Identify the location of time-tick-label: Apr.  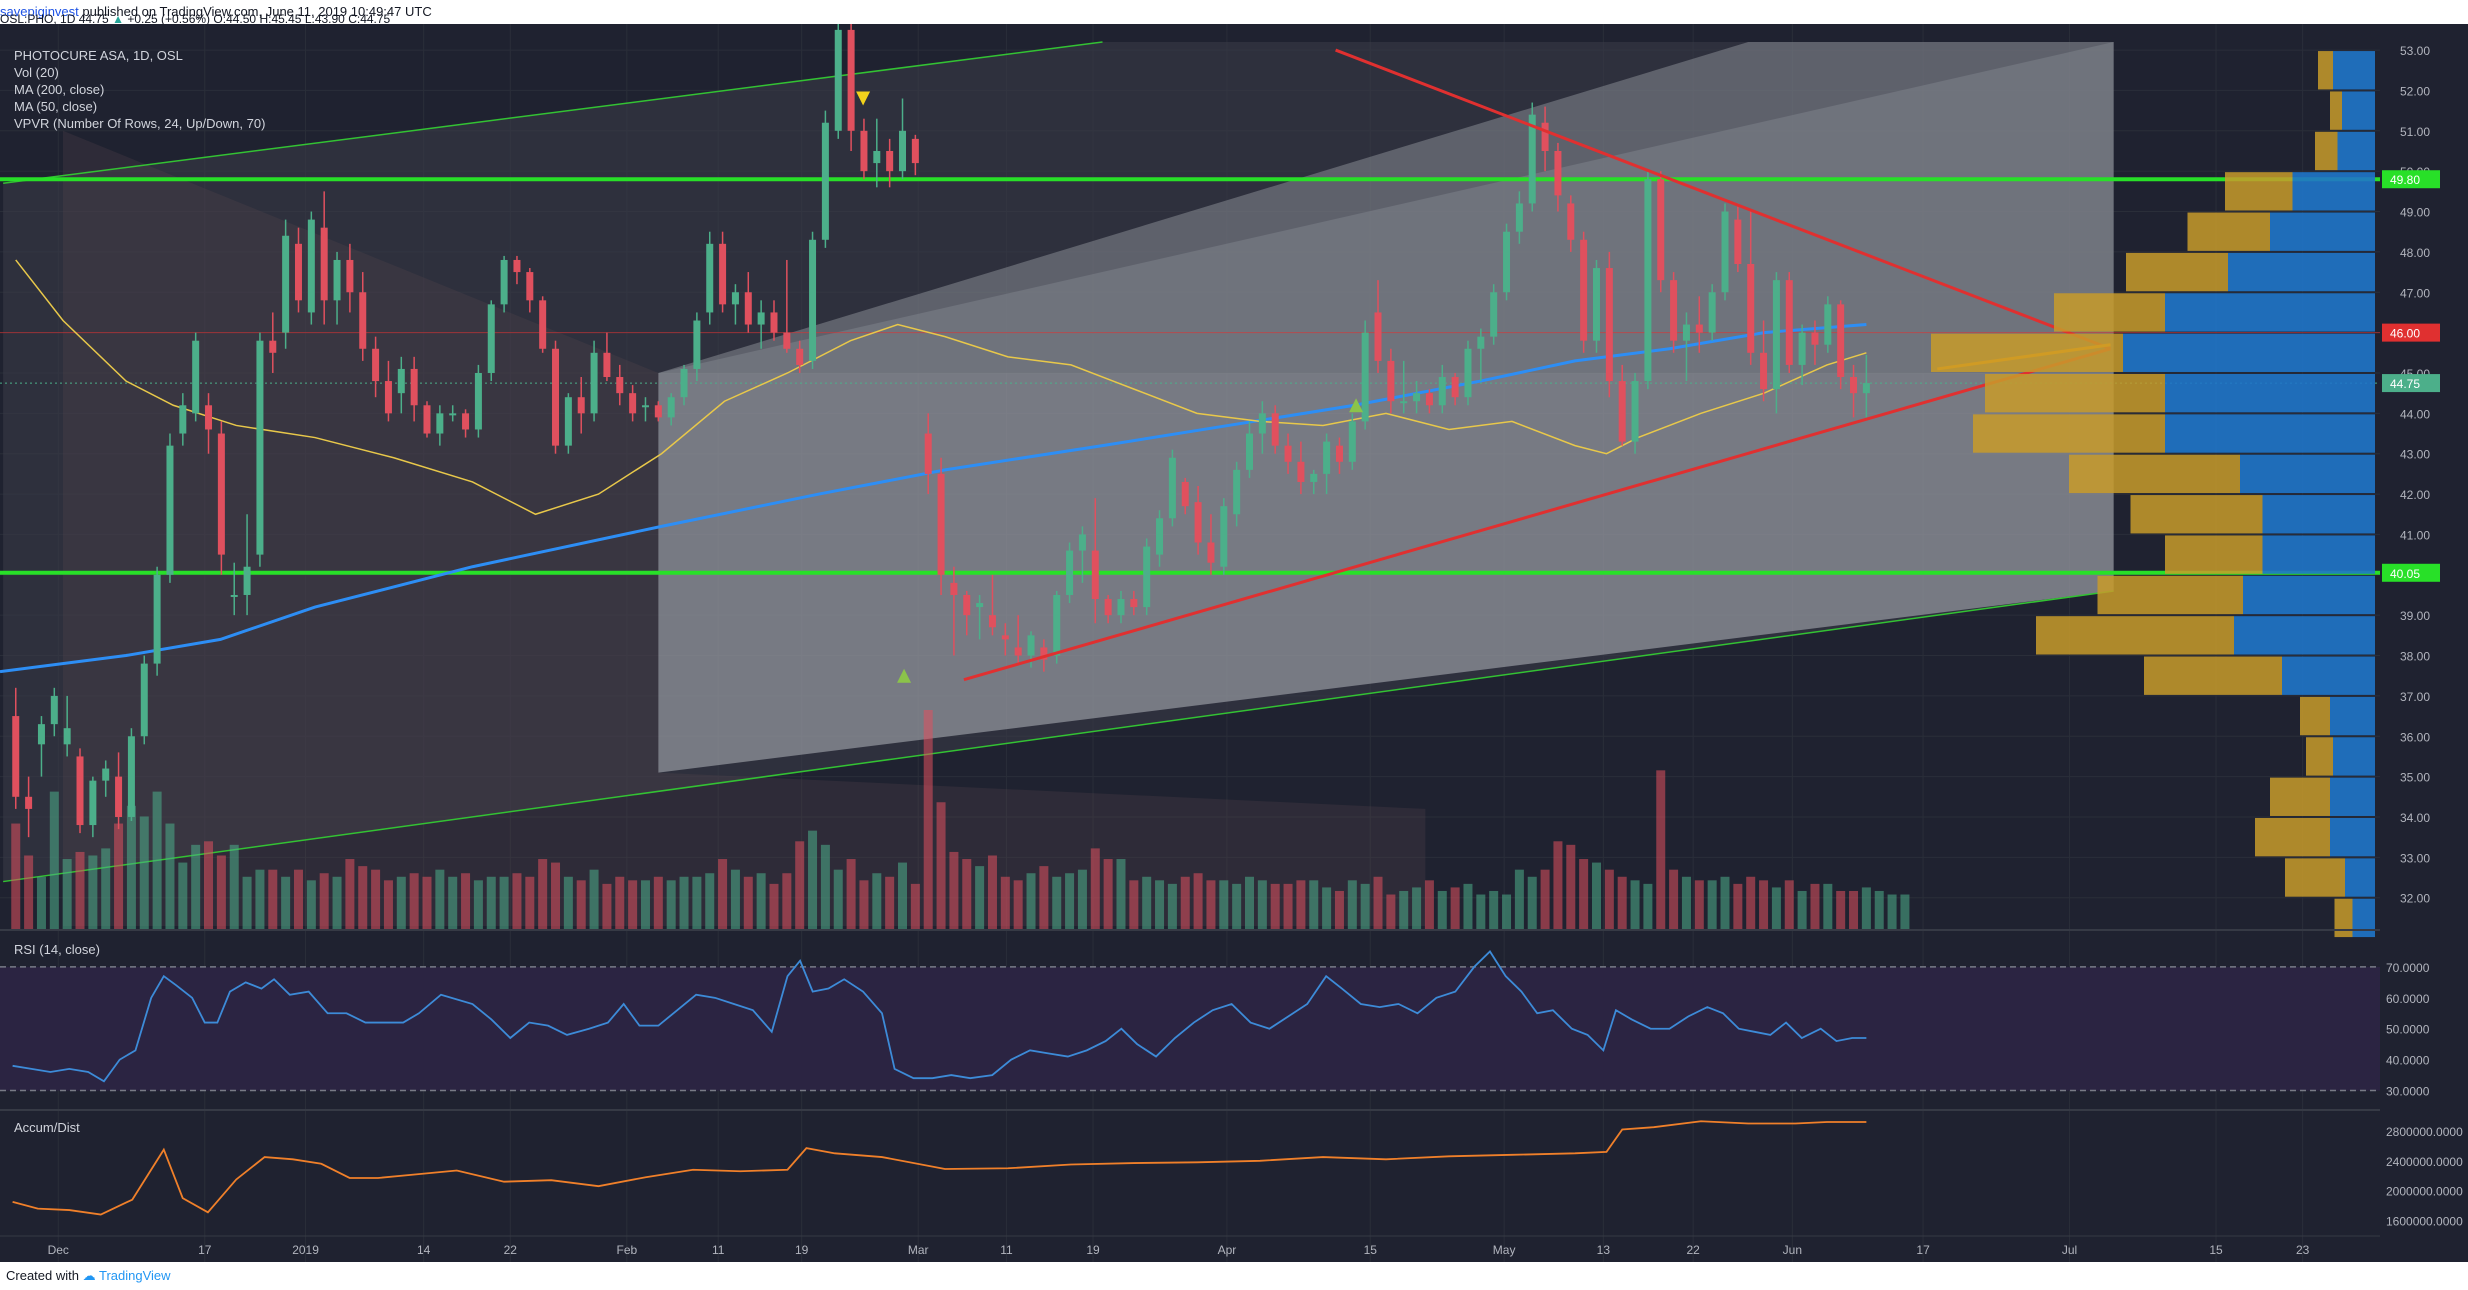
(1227, 1250).